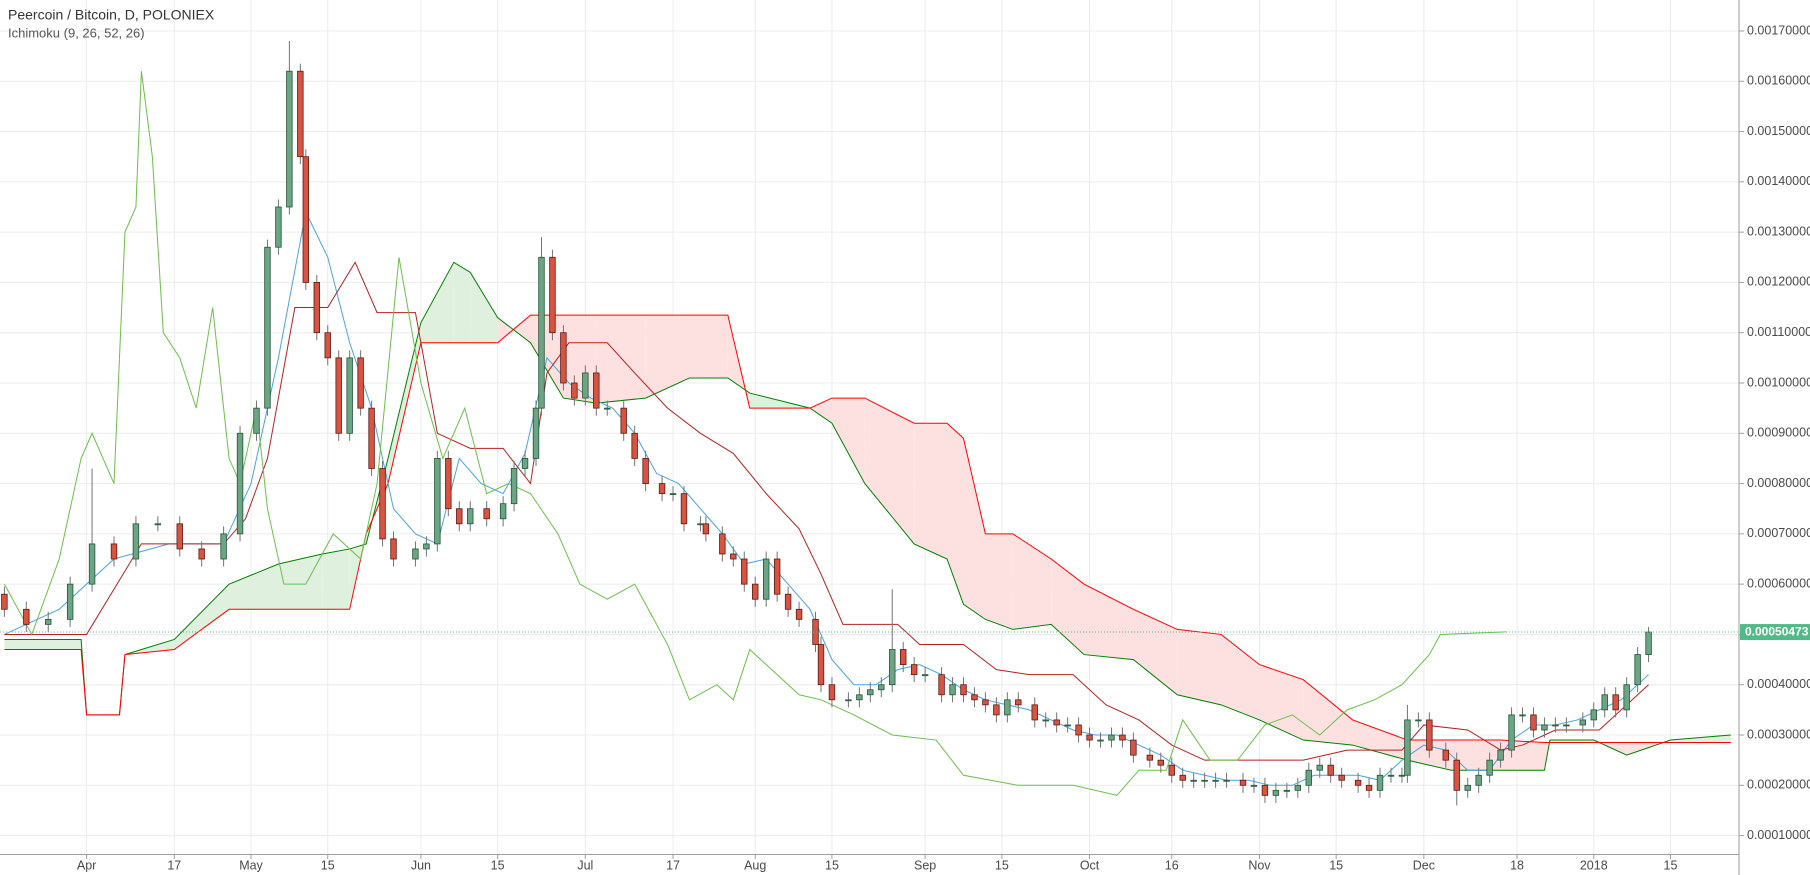  What do you see at coordinates (174, 865) in the screenshot?
I see `x-tick-label: 17` at bounding box center [174, 865].